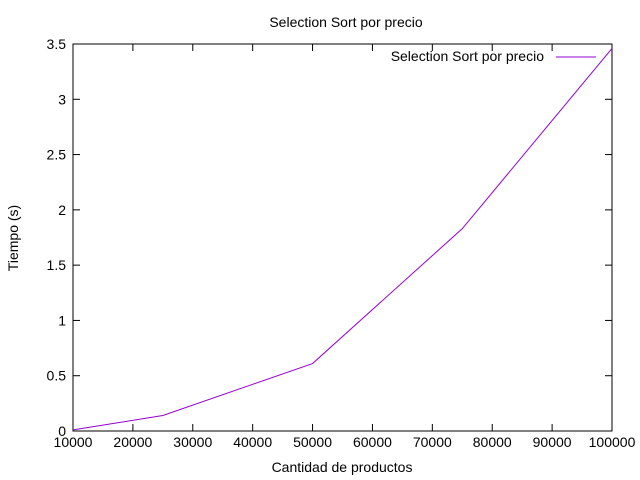 The height and width of the screenshot is (480, 640). Describe the element at coordinates (252, 442) in the screenshot. I see `x-tick-label: 40000` at that location.